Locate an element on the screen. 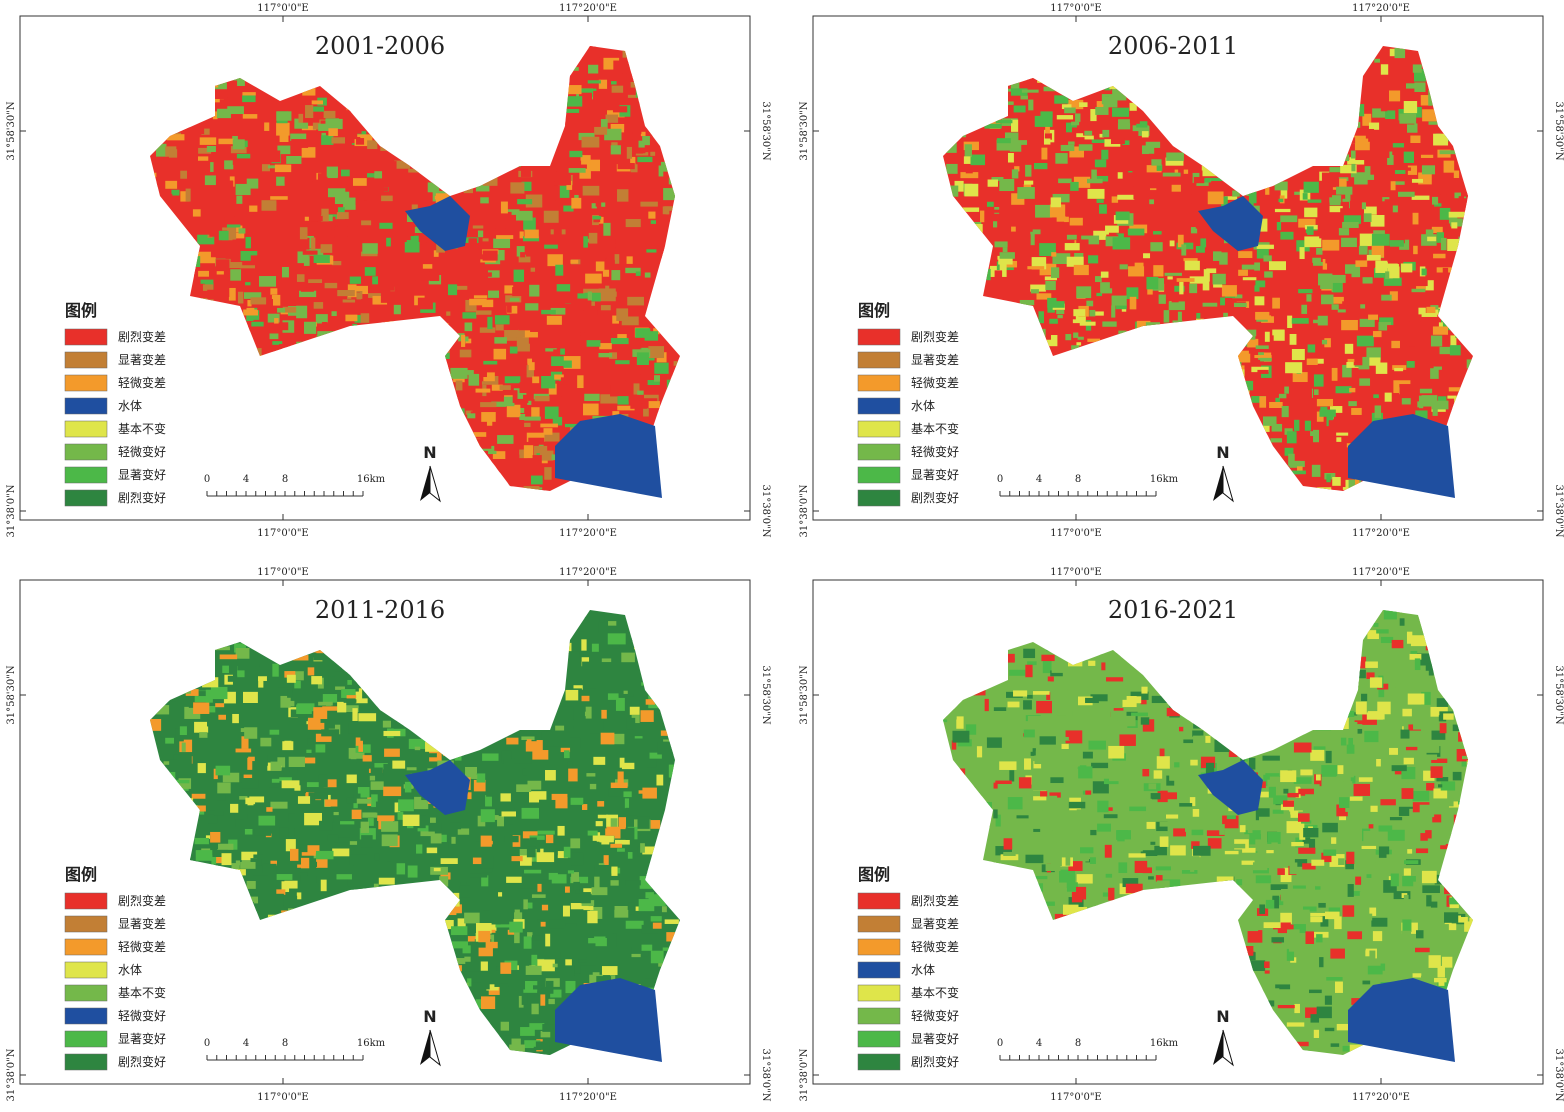 The height and width of the screenshot is (1112, 1564). legend-label: 轻微变好 is located at coordinates (935, 451).